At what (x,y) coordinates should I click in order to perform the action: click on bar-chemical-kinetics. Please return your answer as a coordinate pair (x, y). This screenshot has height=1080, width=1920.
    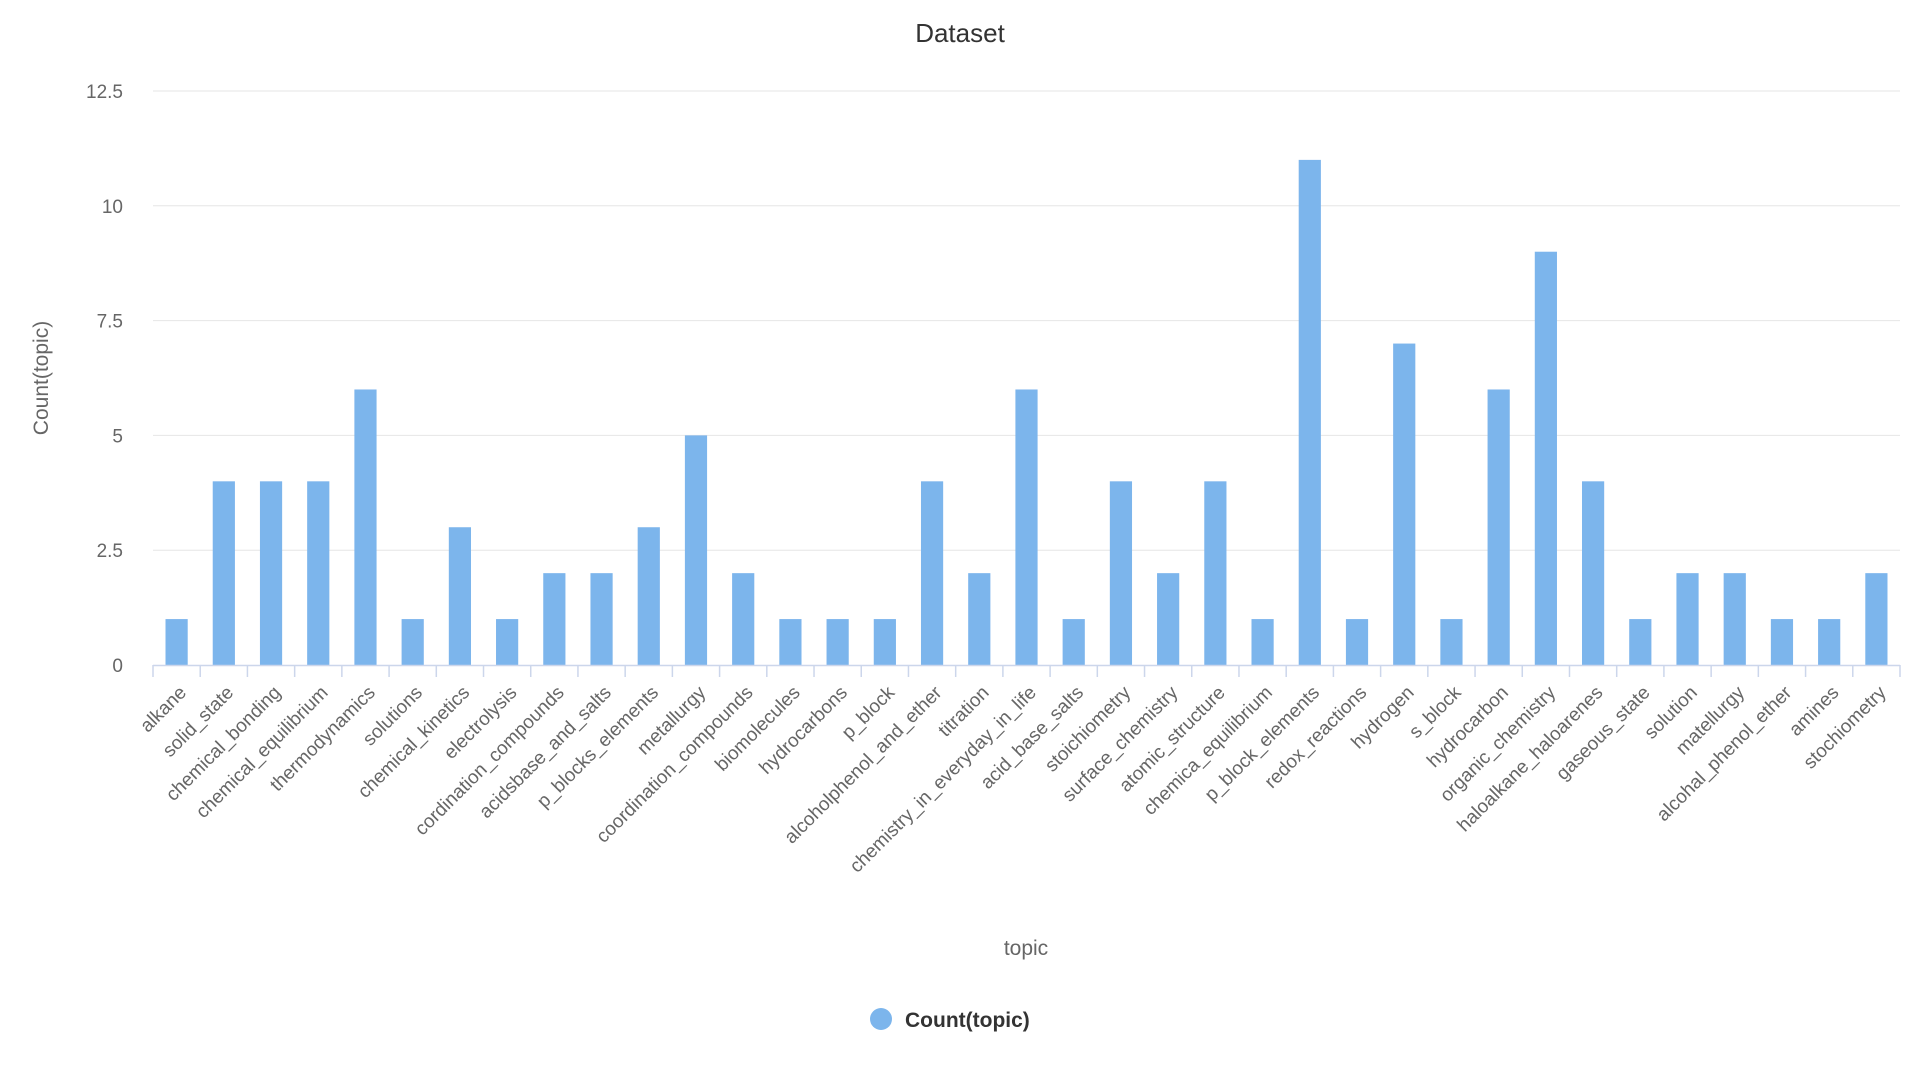
    Looking at the image, I should click on (460, 596).